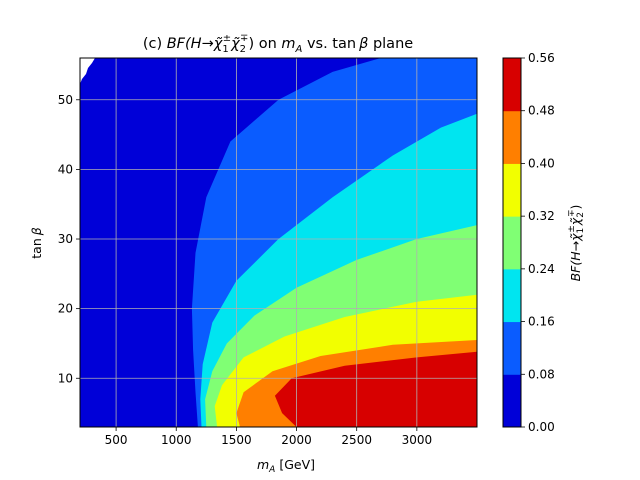 Image resolution: width=640 pixels, height=480 pixels. What do you see at coordinates (65, 169) in the screenshot?
I see `y-tick-label: 40` at bounding box center [65, 169].